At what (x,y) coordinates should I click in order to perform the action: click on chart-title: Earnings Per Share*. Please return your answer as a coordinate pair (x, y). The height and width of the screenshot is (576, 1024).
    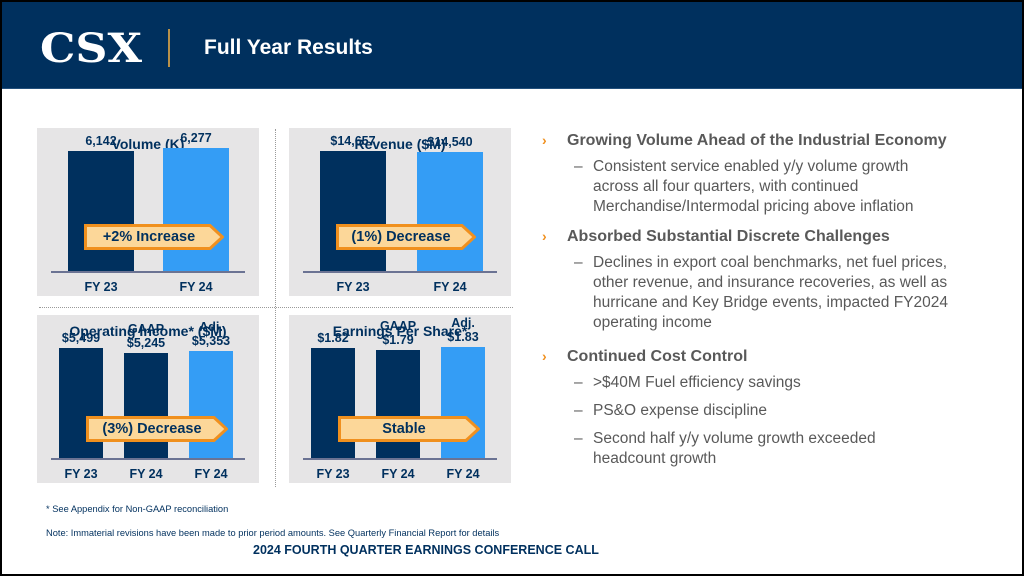
    Looking at the image, I should click on (400, 331).